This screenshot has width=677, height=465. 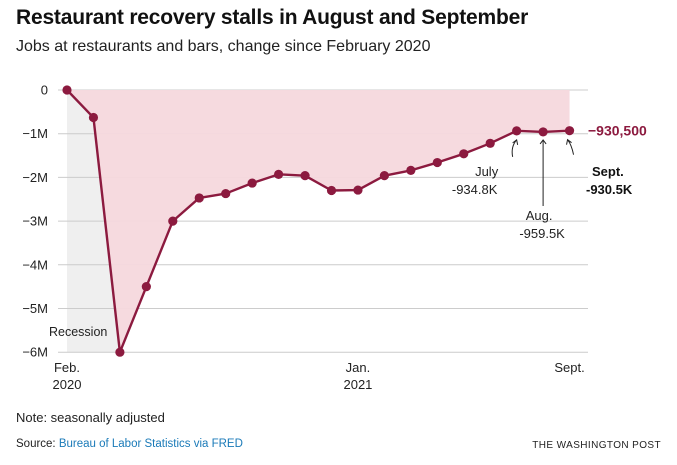 I want to click on y-tick-label: −6M, so click(x=35, y=352).